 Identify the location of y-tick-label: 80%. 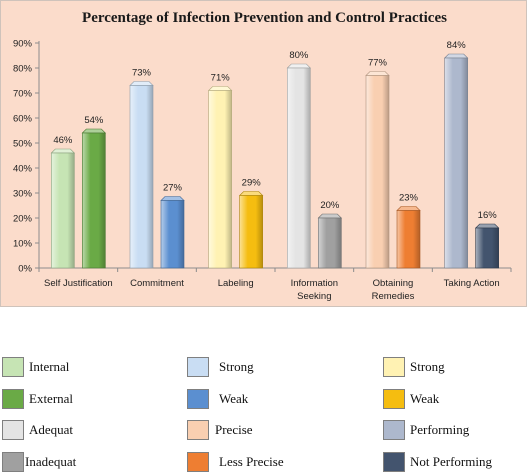
(23, 69).